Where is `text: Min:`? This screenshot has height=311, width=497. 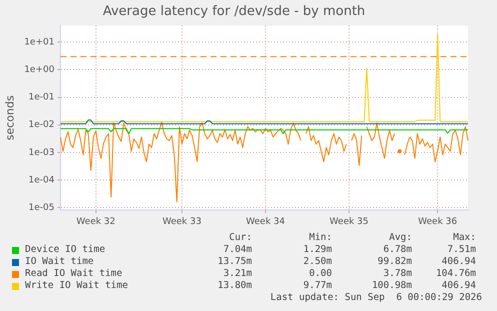 text: Min: is located at coordinates (320, 238).